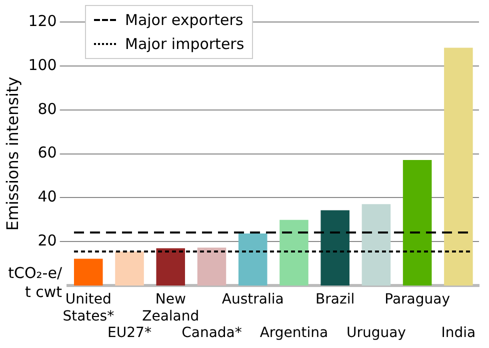 This screenshot has height=348, width=489. What do you see at coordinates (47, 241) in the screenshot?
I see `y-tick-label: 20` at bounding box center [47, 241].